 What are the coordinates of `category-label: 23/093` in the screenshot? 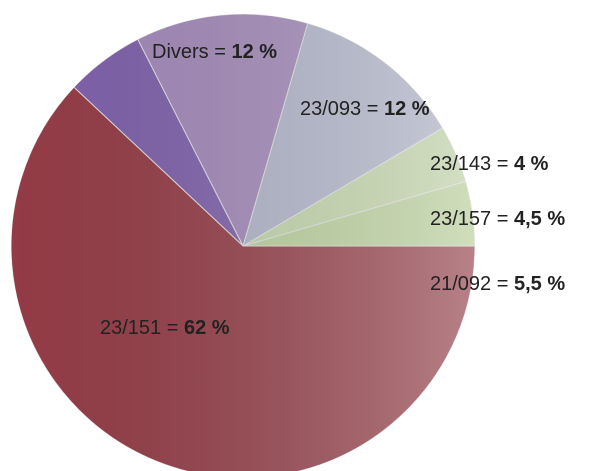 It's located at (330, 109).